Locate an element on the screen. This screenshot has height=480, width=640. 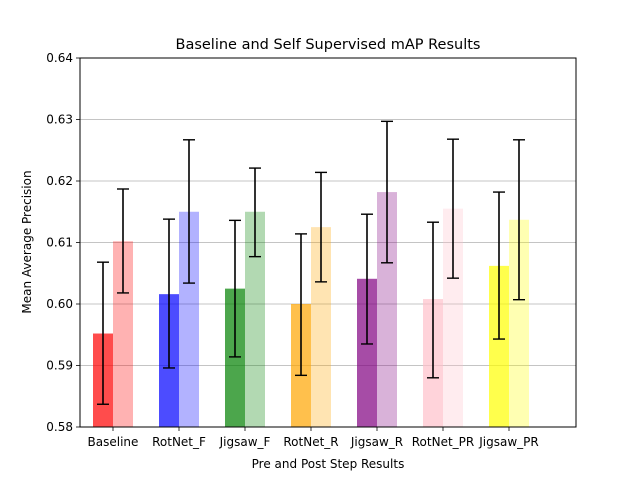
y-tick-label: 0.62 is located at coordinates (59, 181).